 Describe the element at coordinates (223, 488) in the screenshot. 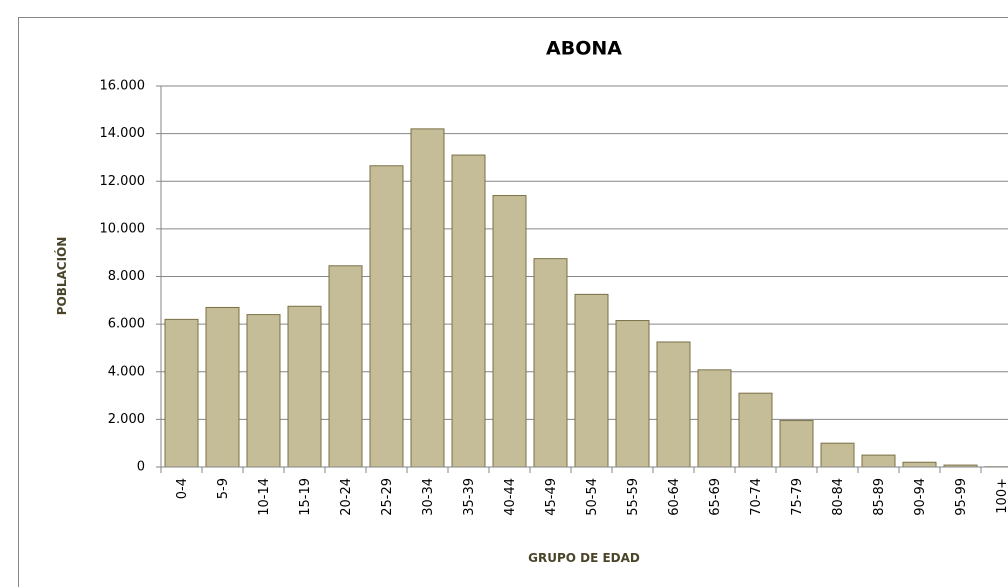

I see `x-tick-label: 5-9` at that location.